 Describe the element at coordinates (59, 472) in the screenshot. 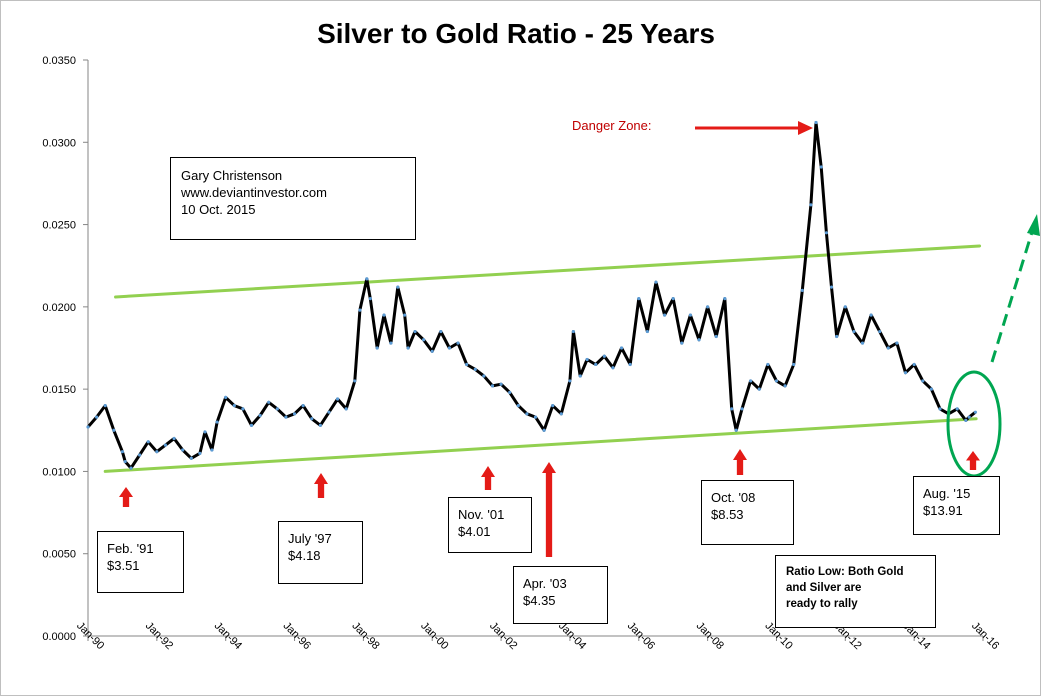

I see `y-tick-label: 0.0100` at that location.